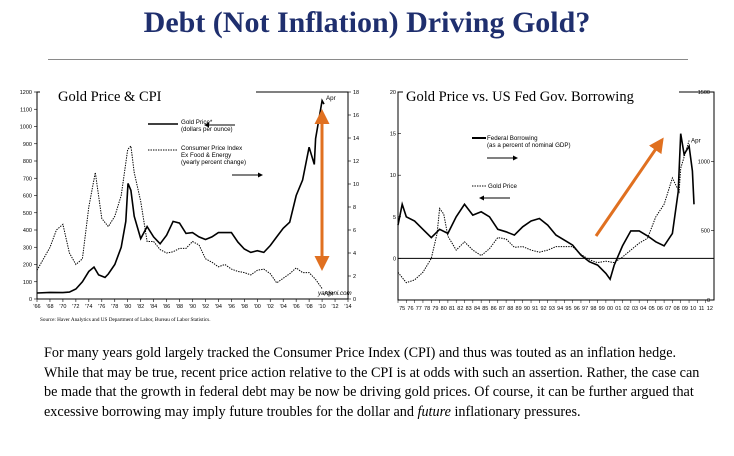 The width and height of the screenshot is (734, 456). What do you see at coordinates (356, 139) in the screenshot?
I see `left-y2-tick-label: 14` at bounding box center [356, 139].